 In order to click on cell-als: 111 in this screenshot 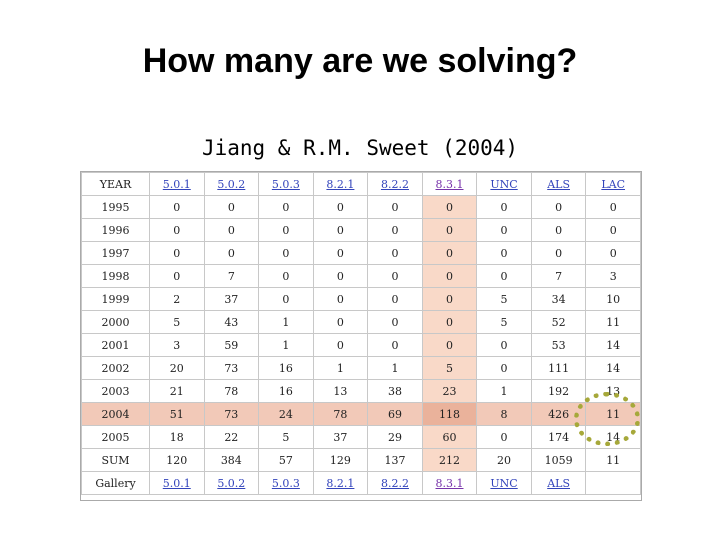, I will do `click(558, 368)`.